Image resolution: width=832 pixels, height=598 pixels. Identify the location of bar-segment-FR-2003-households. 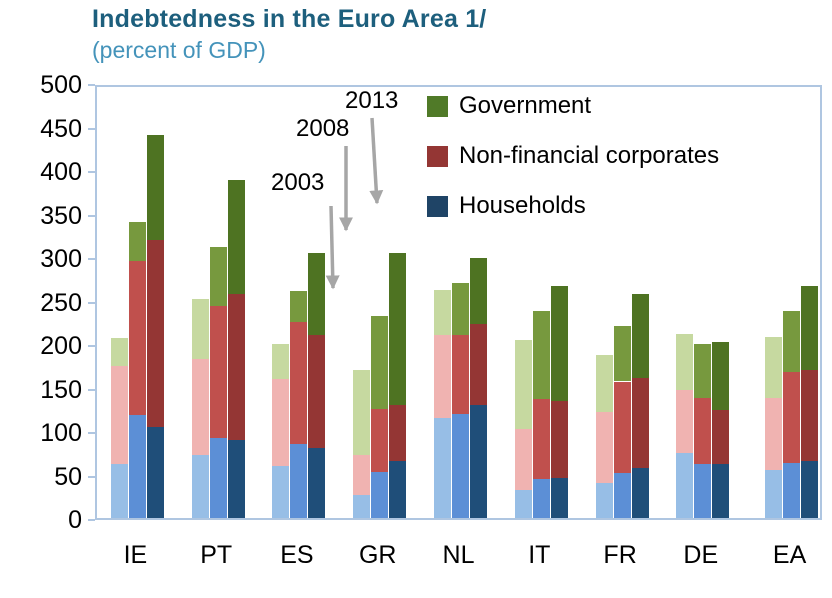
(604, 500).